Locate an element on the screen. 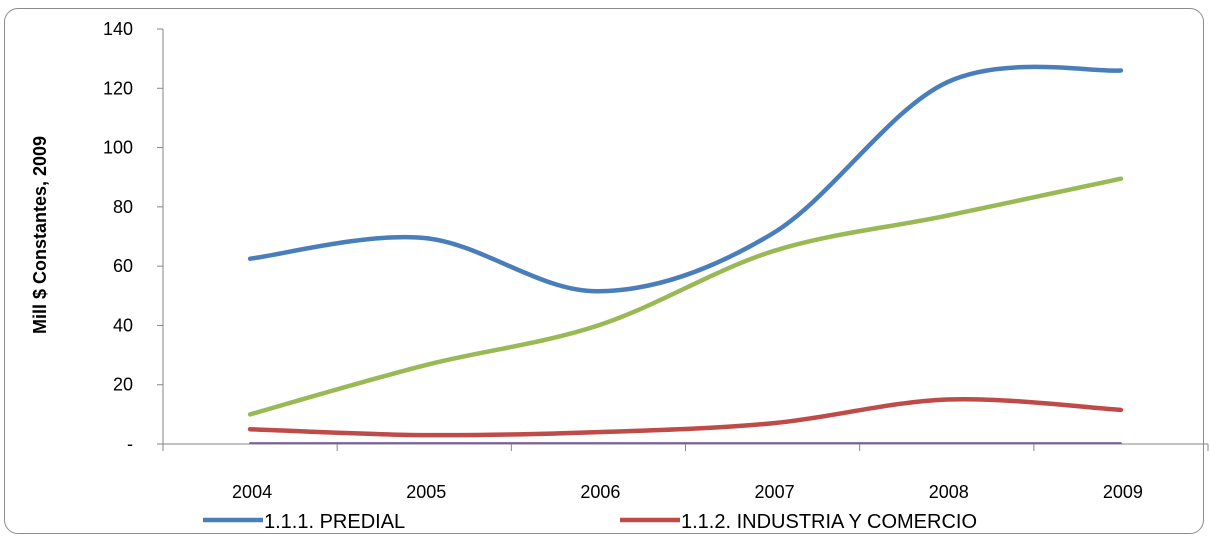 This screenshot has width=1210, height=540. y-tick-label: 80 is located at coordinates (123, 207).